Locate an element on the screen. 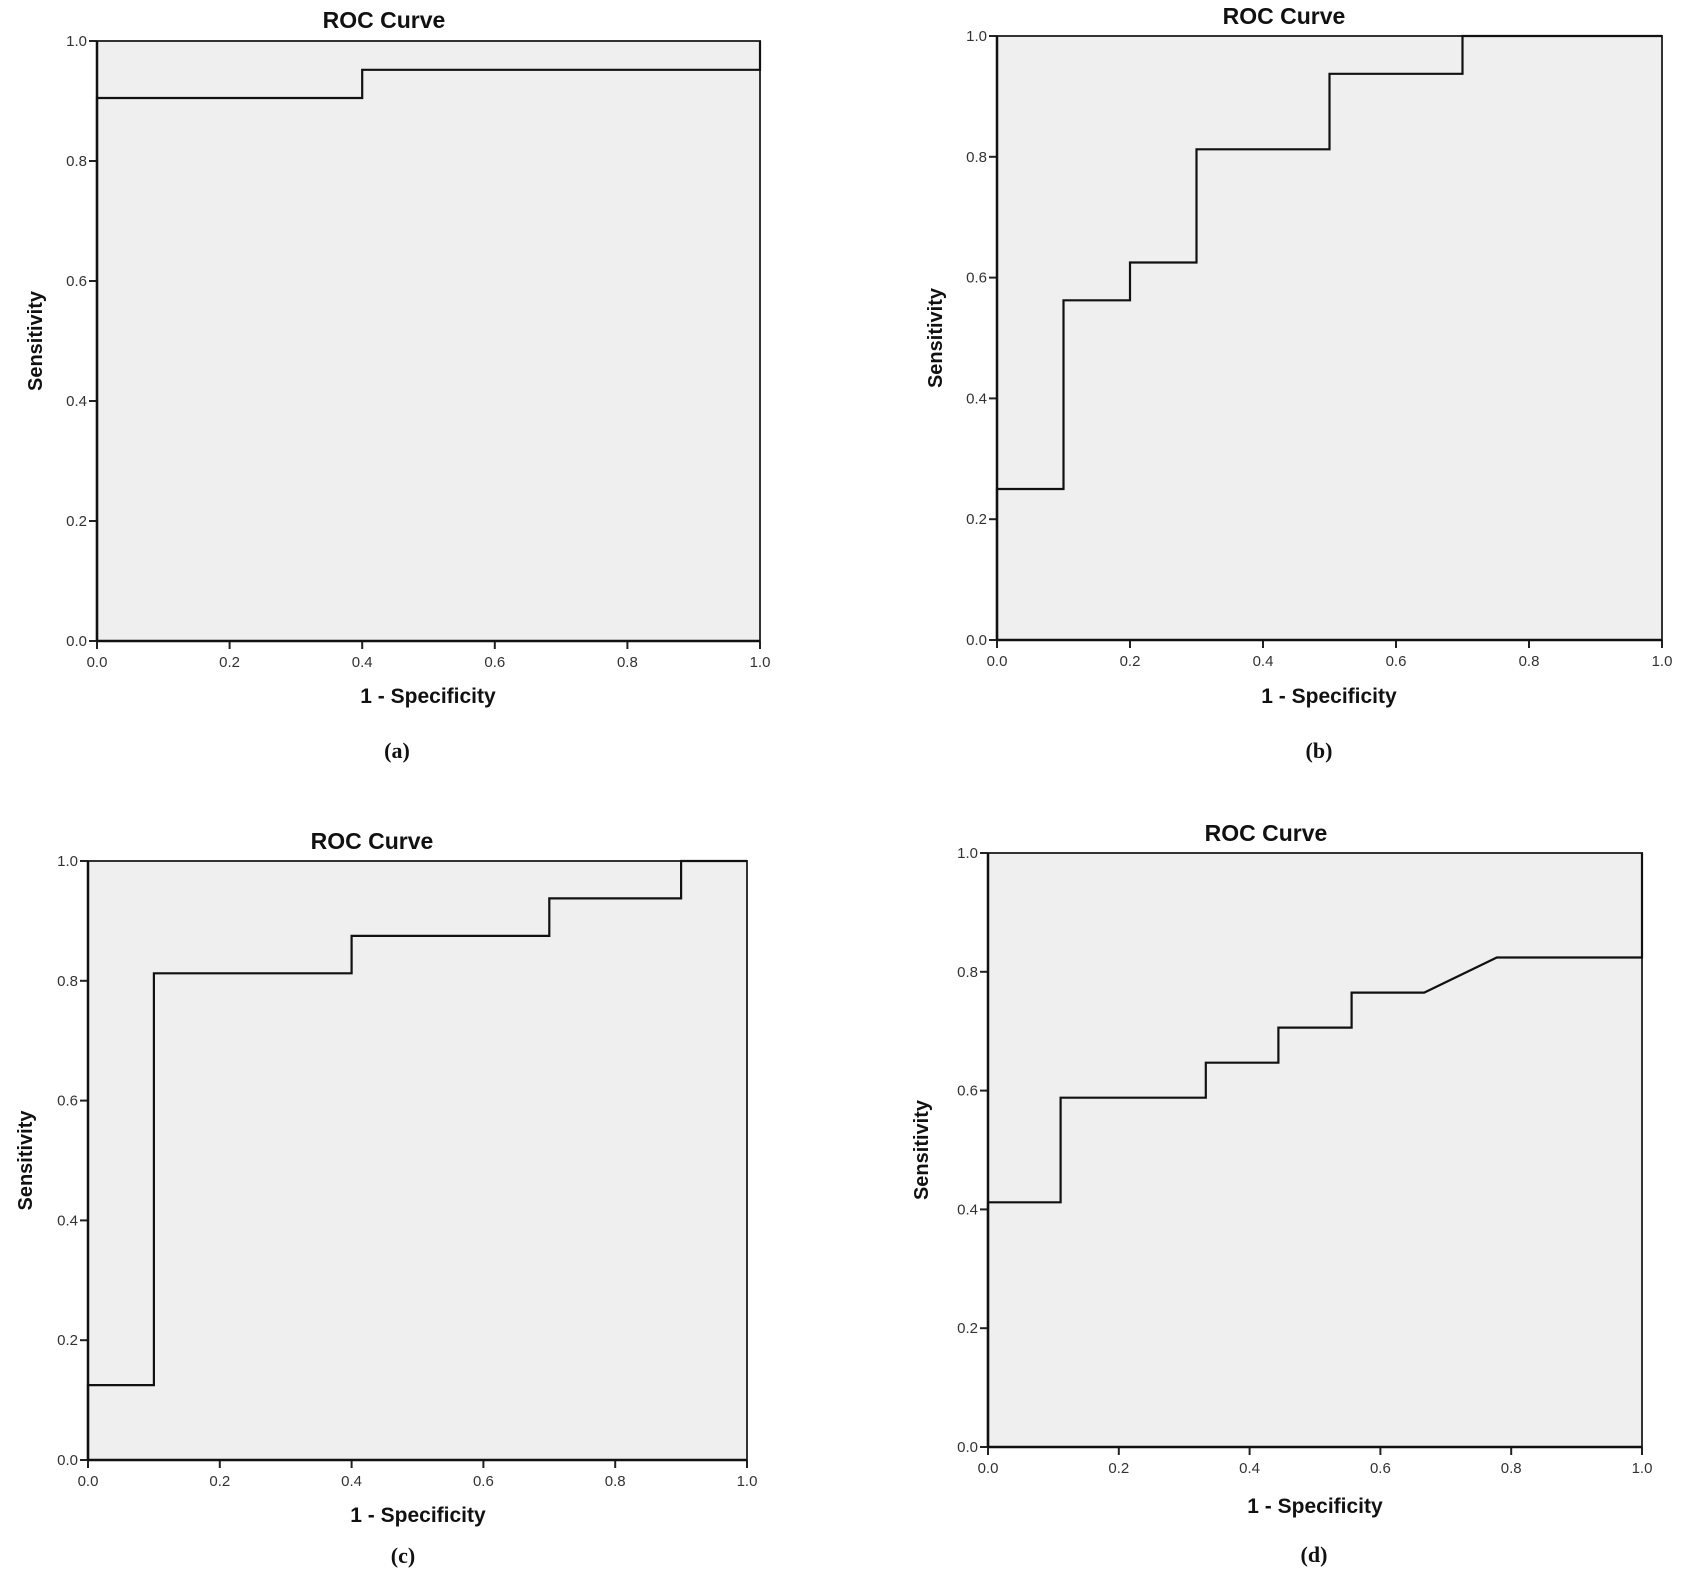  plot-area is located at coordinates (1315, 1150).